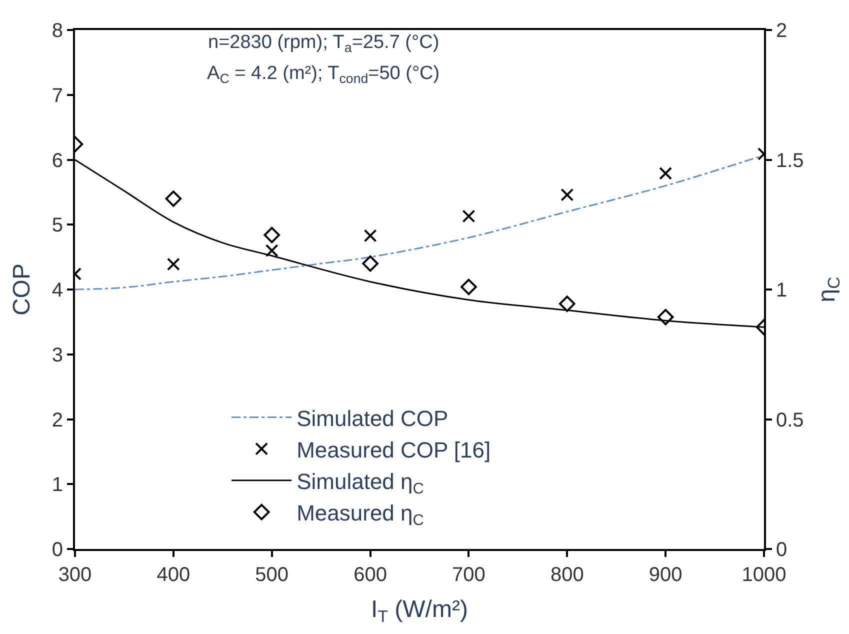 This screenshot has height=634, width=849. I want to click on x-tick-label: 500, so click(272, 575).